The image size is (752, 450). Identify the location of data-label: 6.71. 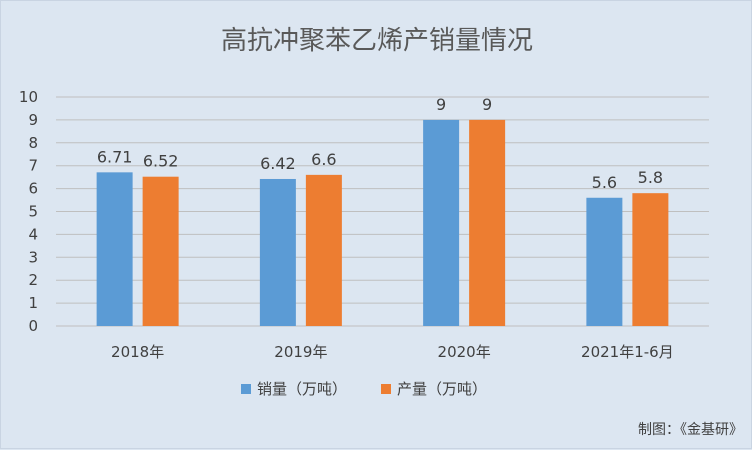
(115, 156).